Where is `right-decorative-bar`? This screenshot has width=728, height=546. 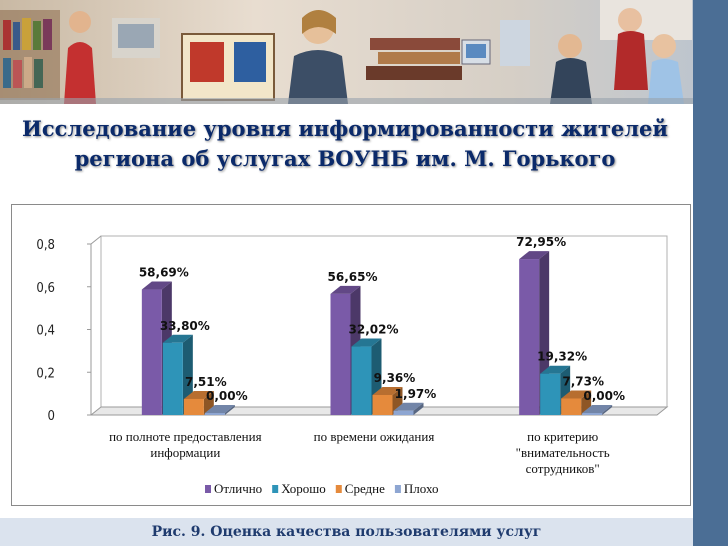 right-decorative-bar is located at coordinates (710, 273).